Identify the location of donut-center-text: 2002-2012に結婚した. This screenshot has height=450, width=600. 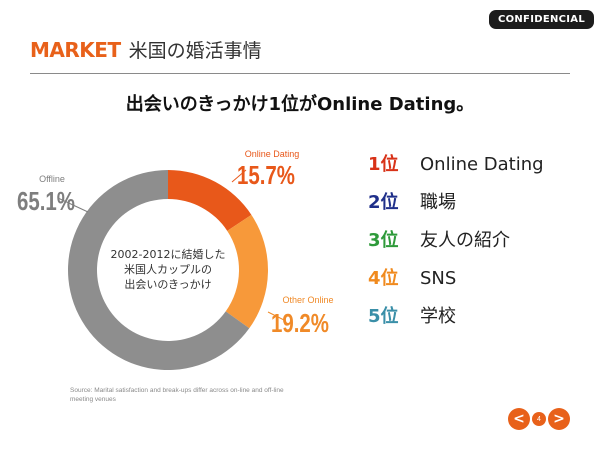
(168, 254).